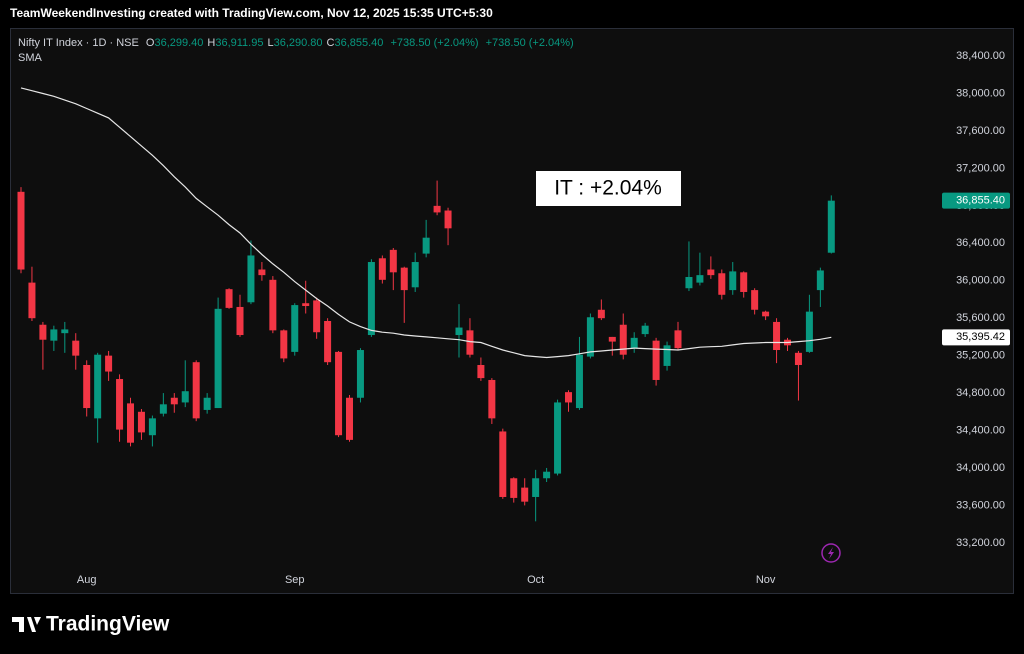 The width and height of the screenshot is (1024, 654). I want to click on ohlc: O36,299.40 H36,911.95 L36,290.80 C36,855.40, so click(267, 43).